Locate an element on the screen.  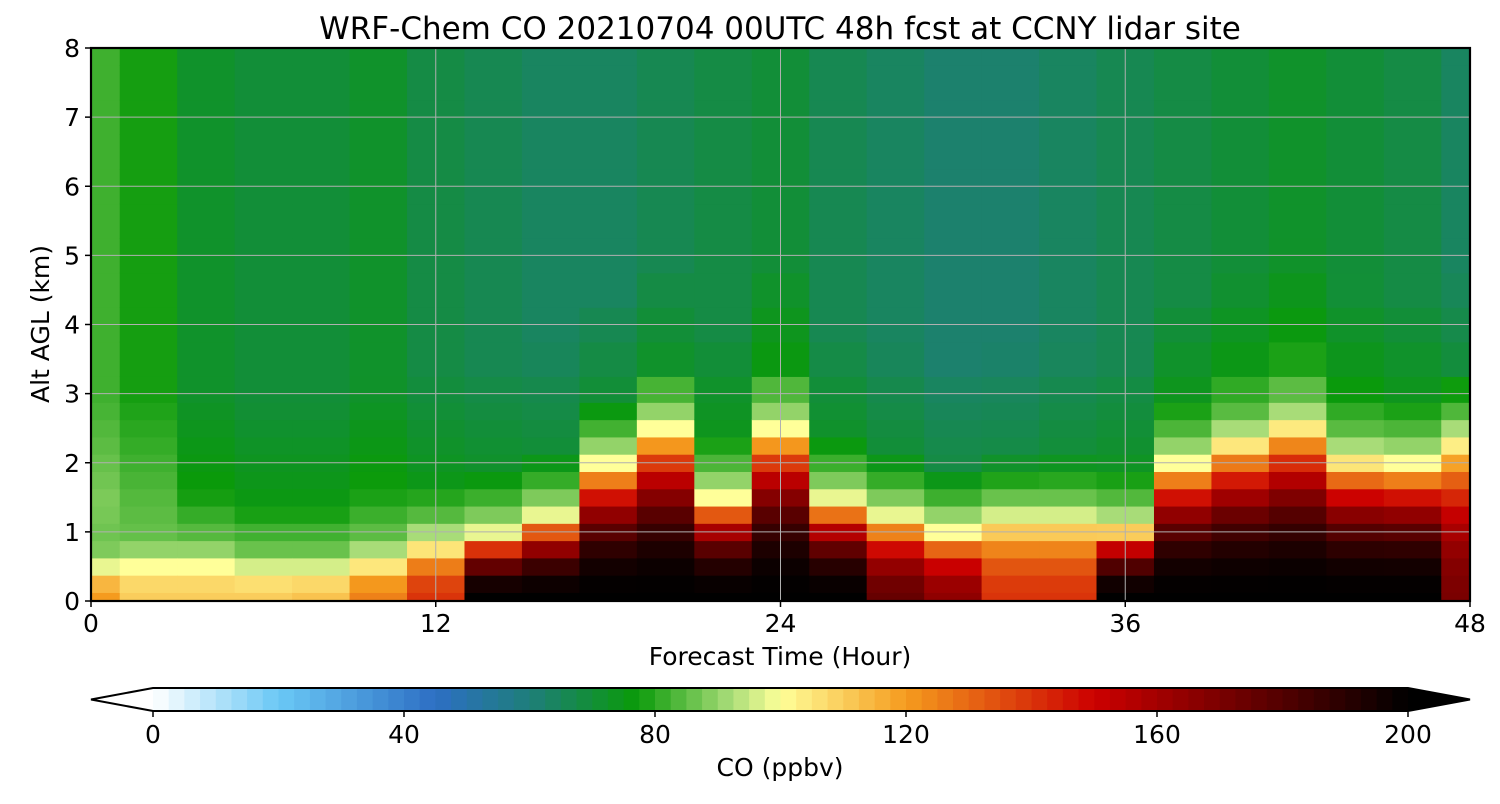
x-tick-label: 36 is located at coordinates (1125, 623).